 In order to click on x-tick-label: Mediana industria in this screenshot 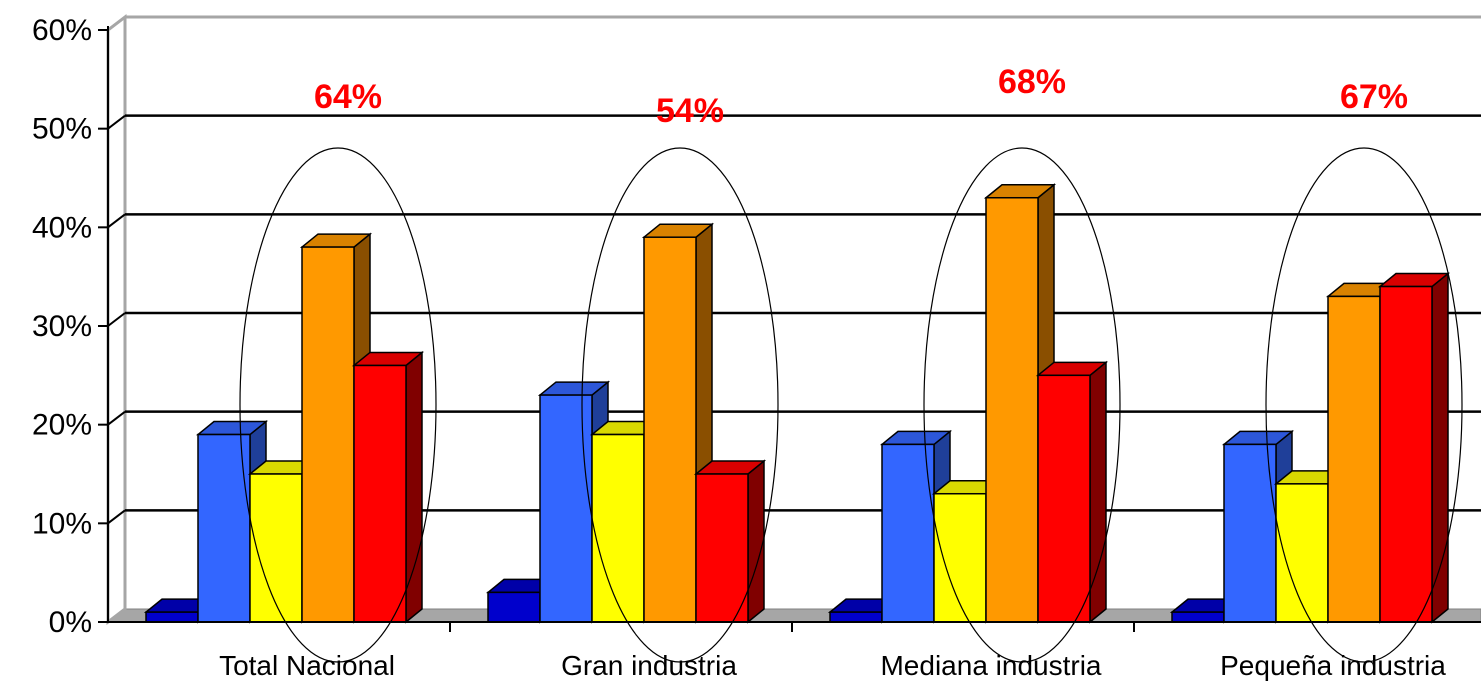, I will do `click(990, 665)`.